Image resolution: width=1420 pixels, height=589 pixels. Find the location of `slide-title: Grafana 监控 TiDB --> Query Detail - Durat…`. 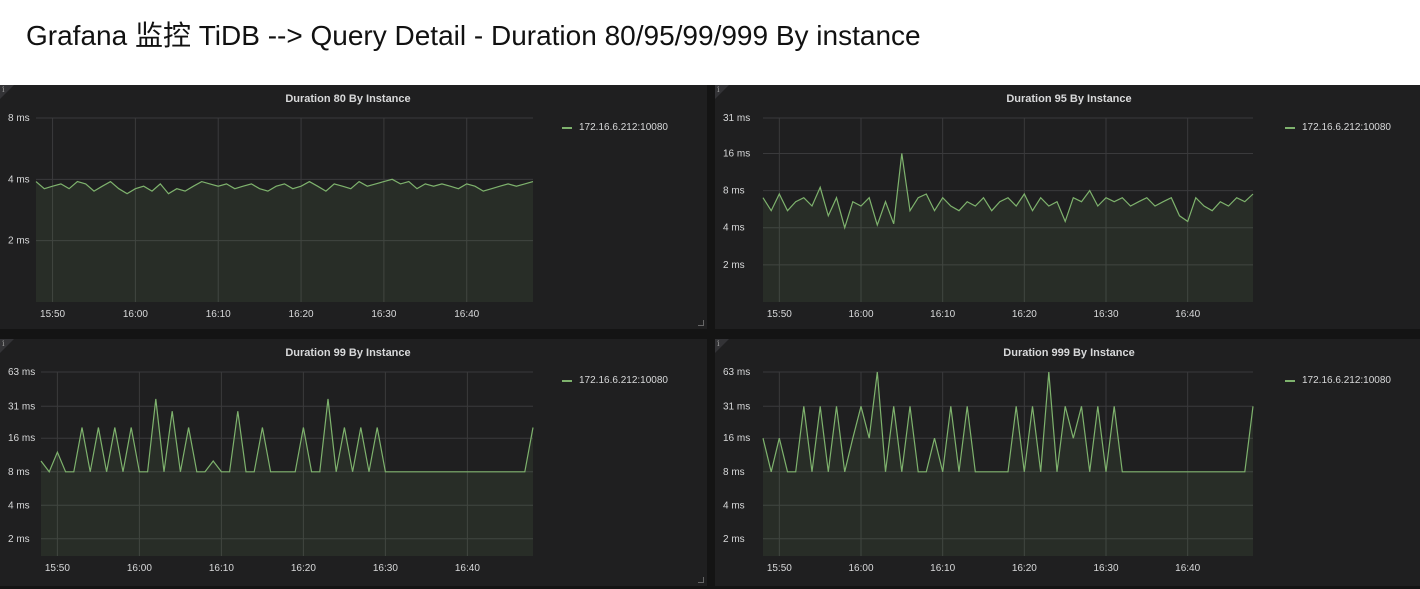

slide-title: Grafana 监控 TiDB --> Query Detail - Durat… is located at coordinates (473, 35).